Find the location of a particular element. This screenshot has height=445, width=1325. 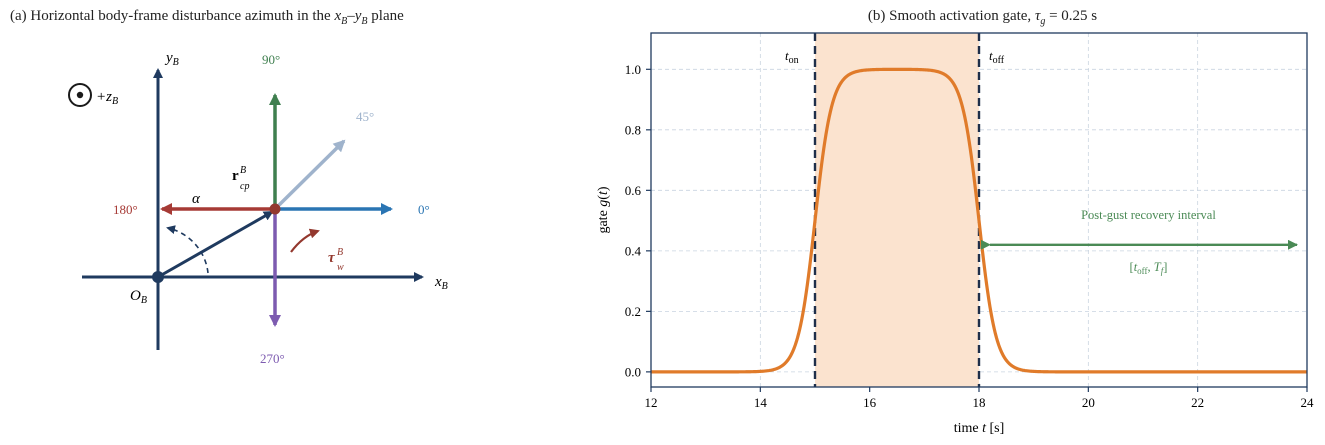

panel-a-title-tail: plane is located at coordinates (385, 16).